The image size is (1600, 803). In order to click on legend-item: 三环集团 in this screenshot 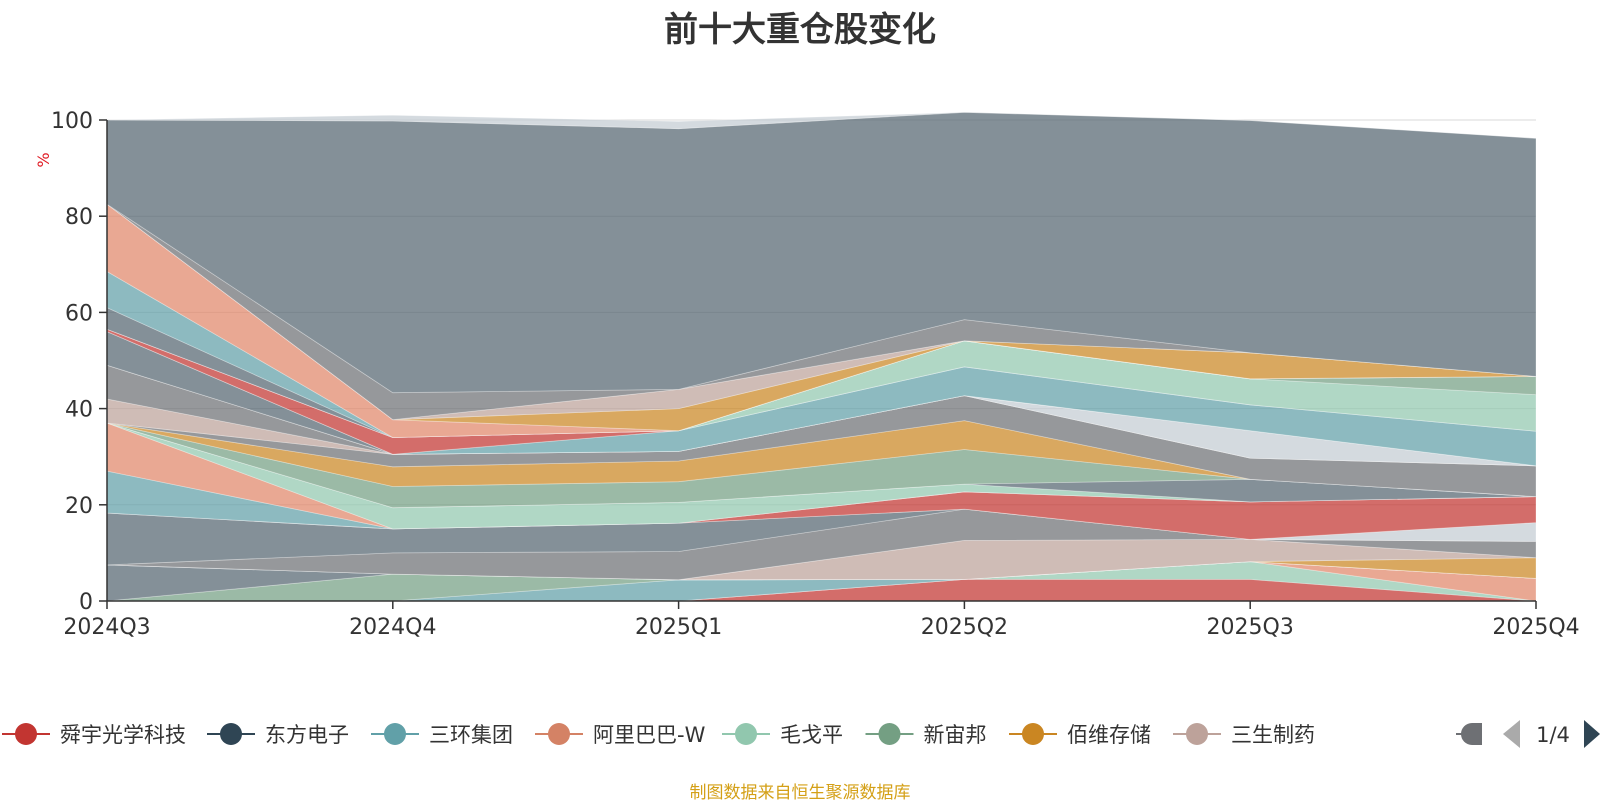, I will do `click(442, 735)`.